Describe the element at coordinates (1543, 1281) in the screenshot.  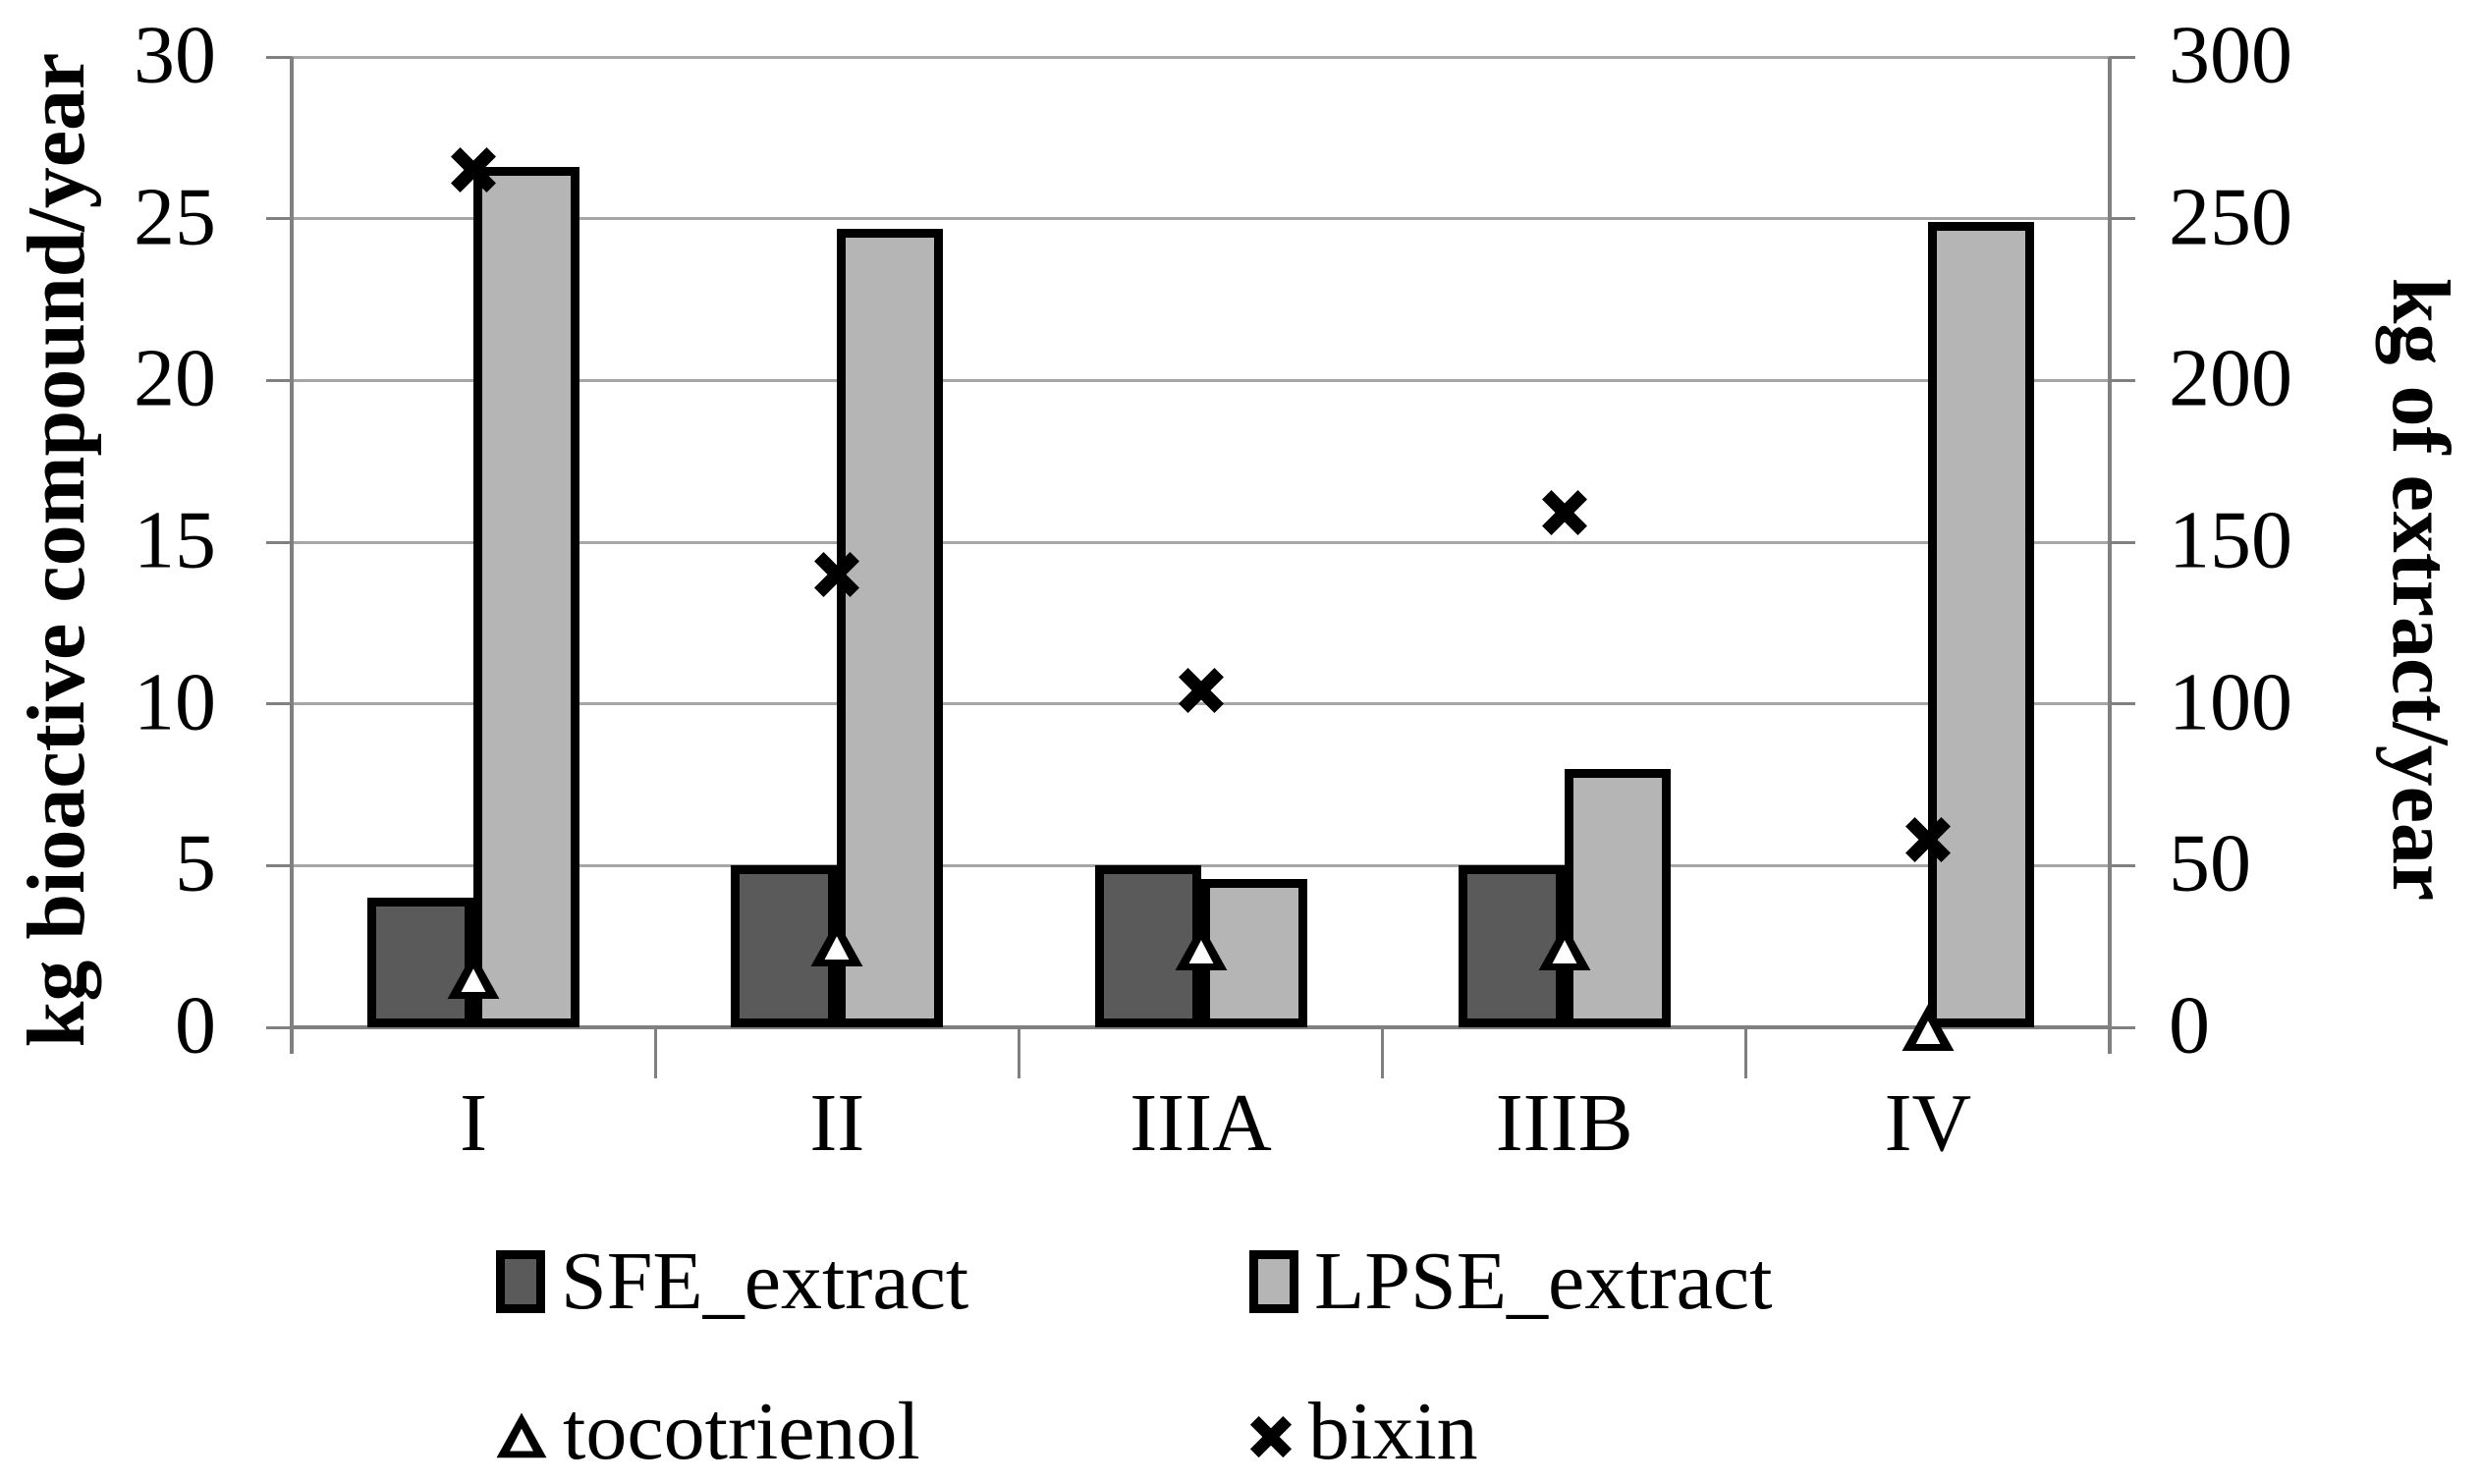
I see `legend-label: LPSE_extract` at that location.